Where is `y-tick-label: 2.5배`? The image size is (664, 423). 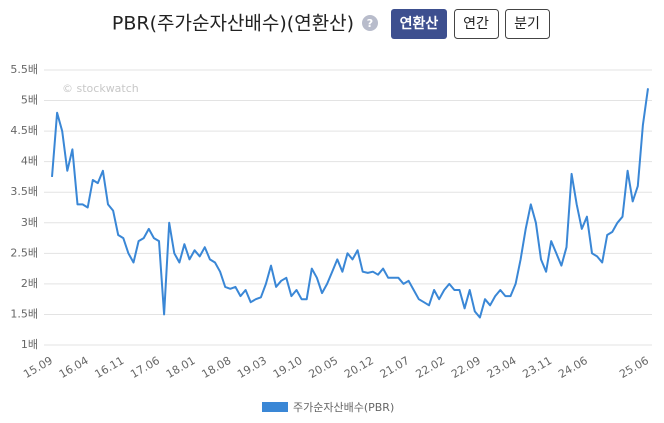 y-tick-label: 2.5배 is located at coordinates (24, 252).